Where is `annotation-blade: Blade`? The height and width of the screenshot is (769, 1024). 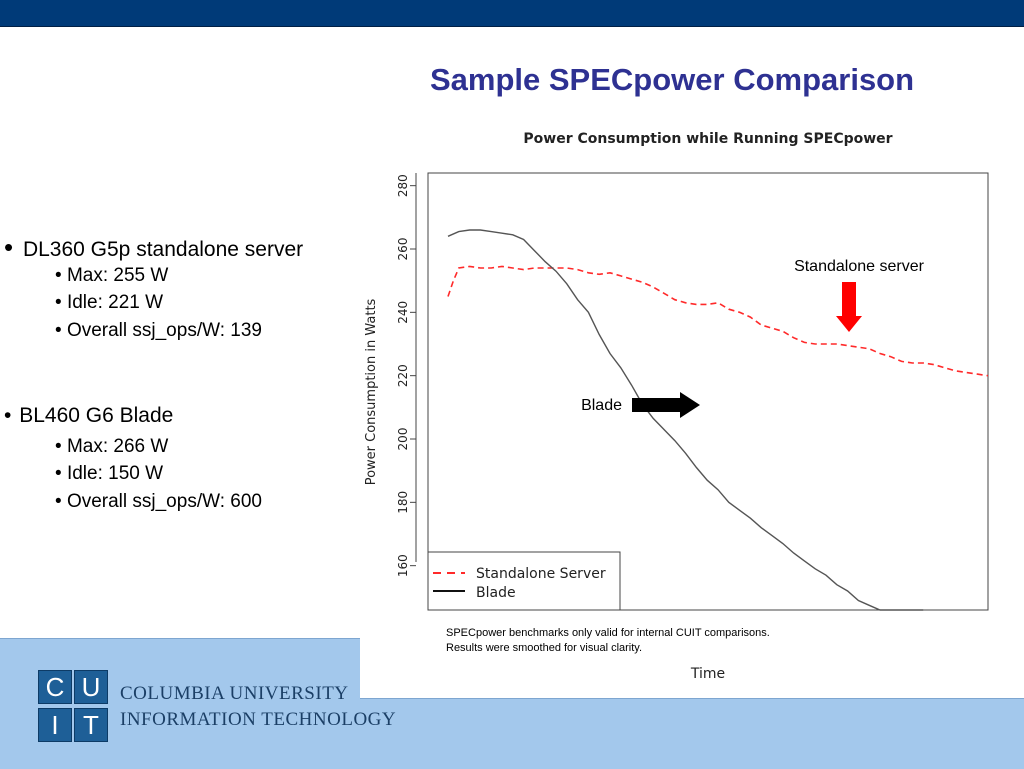 annotation-blade: Blade is located at coordinates (601, 405).